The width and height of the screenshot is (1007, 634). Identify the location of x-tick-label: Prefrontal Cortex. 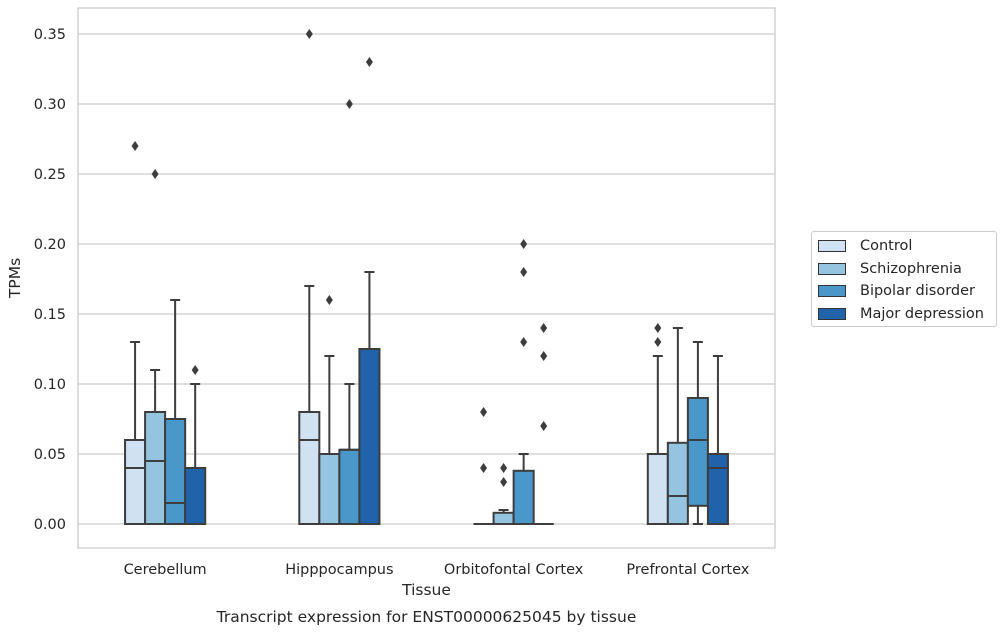
(687, 570).